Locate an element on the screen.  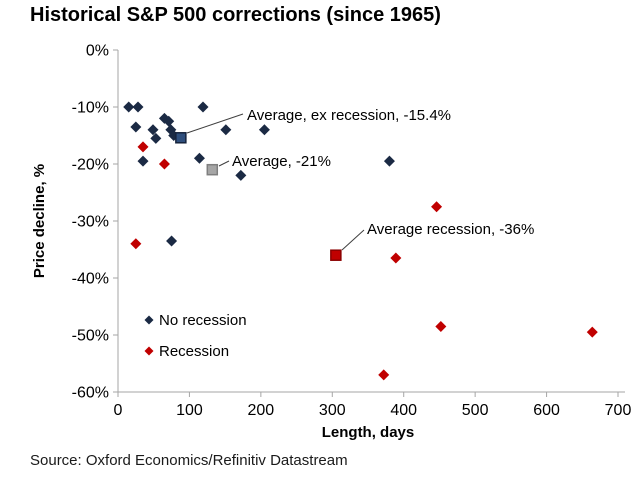
legend-no-recession-label: No recession is located at coordinates (203, 320).